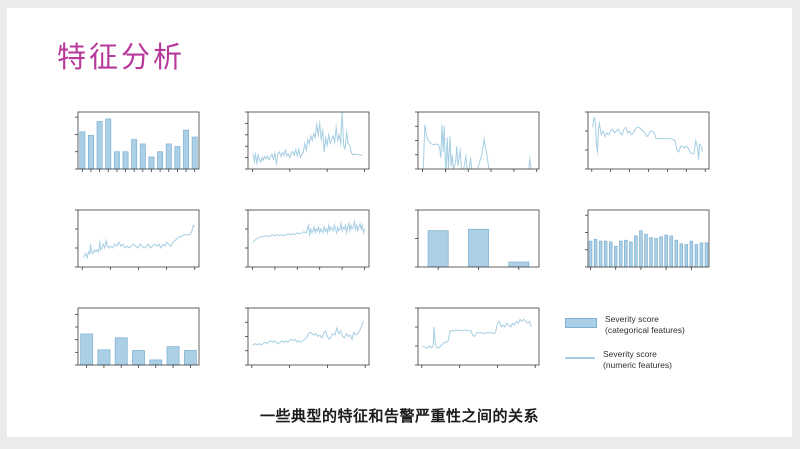 This screenshot has width=800, height=449. I want to click on chart-panel-b, so click(293, 148).